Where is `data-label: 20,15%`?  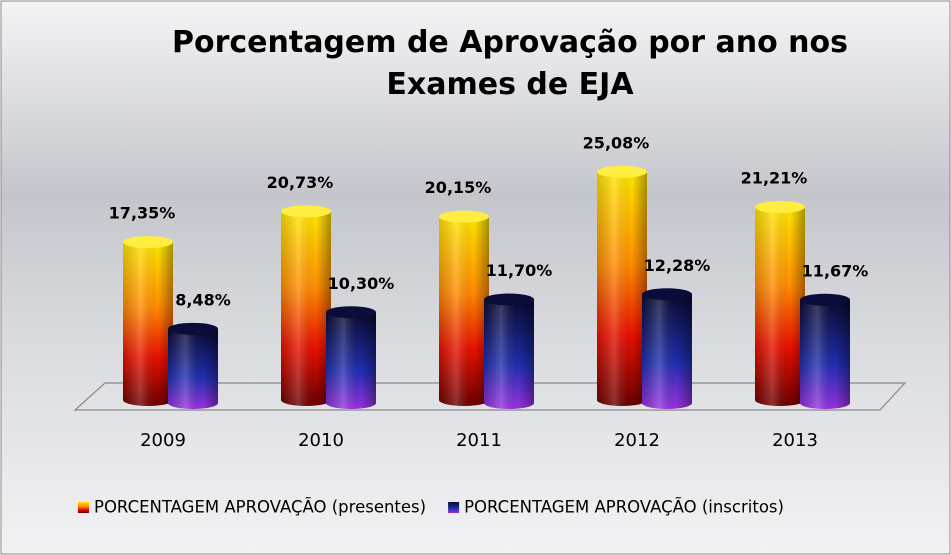 data-label: 20,15% is located at coordinates (458, 187).